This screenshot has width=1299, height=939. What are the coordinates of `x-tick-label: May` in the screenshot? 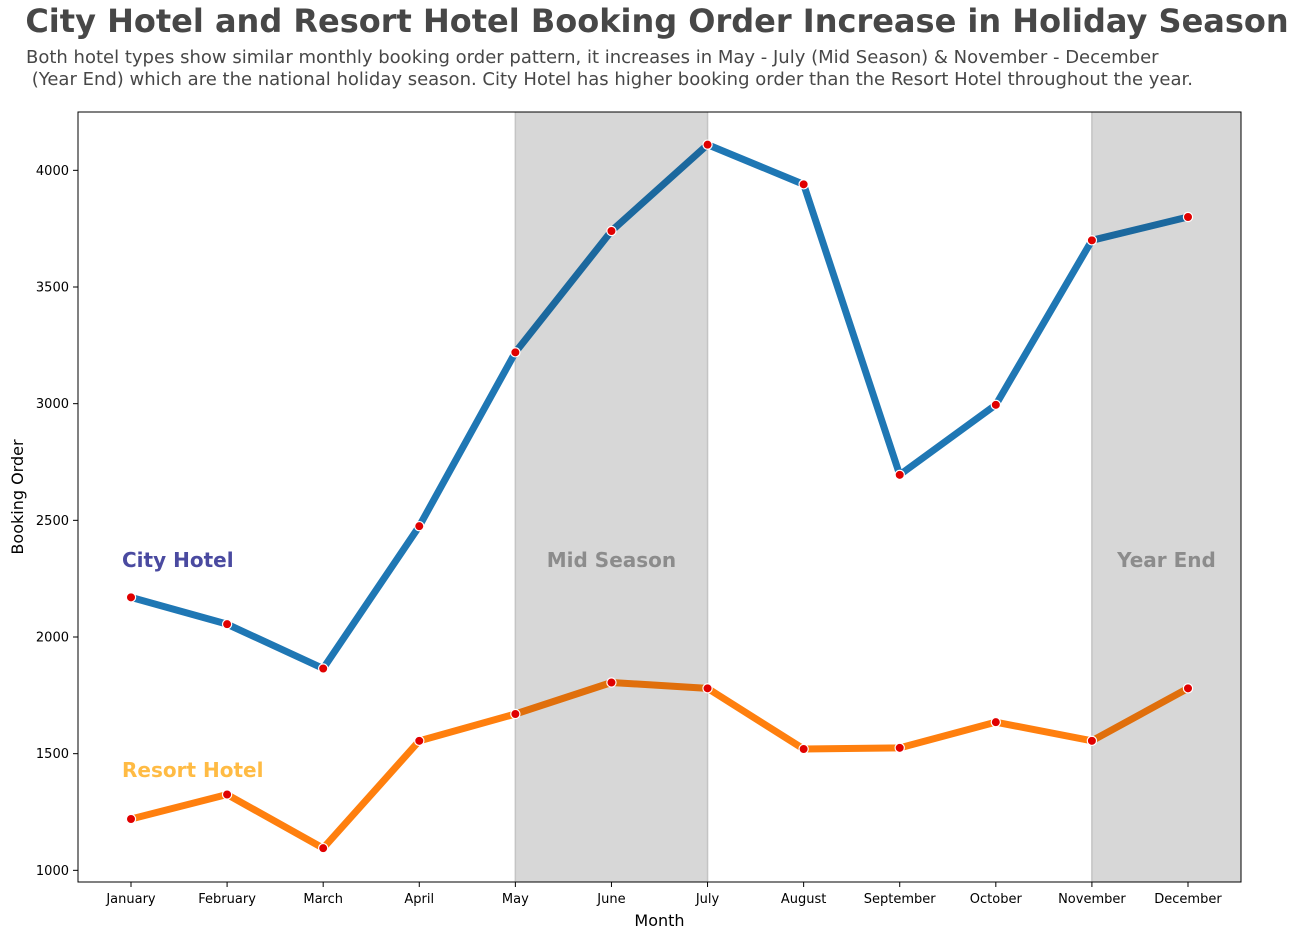 It's located at (515, 899).